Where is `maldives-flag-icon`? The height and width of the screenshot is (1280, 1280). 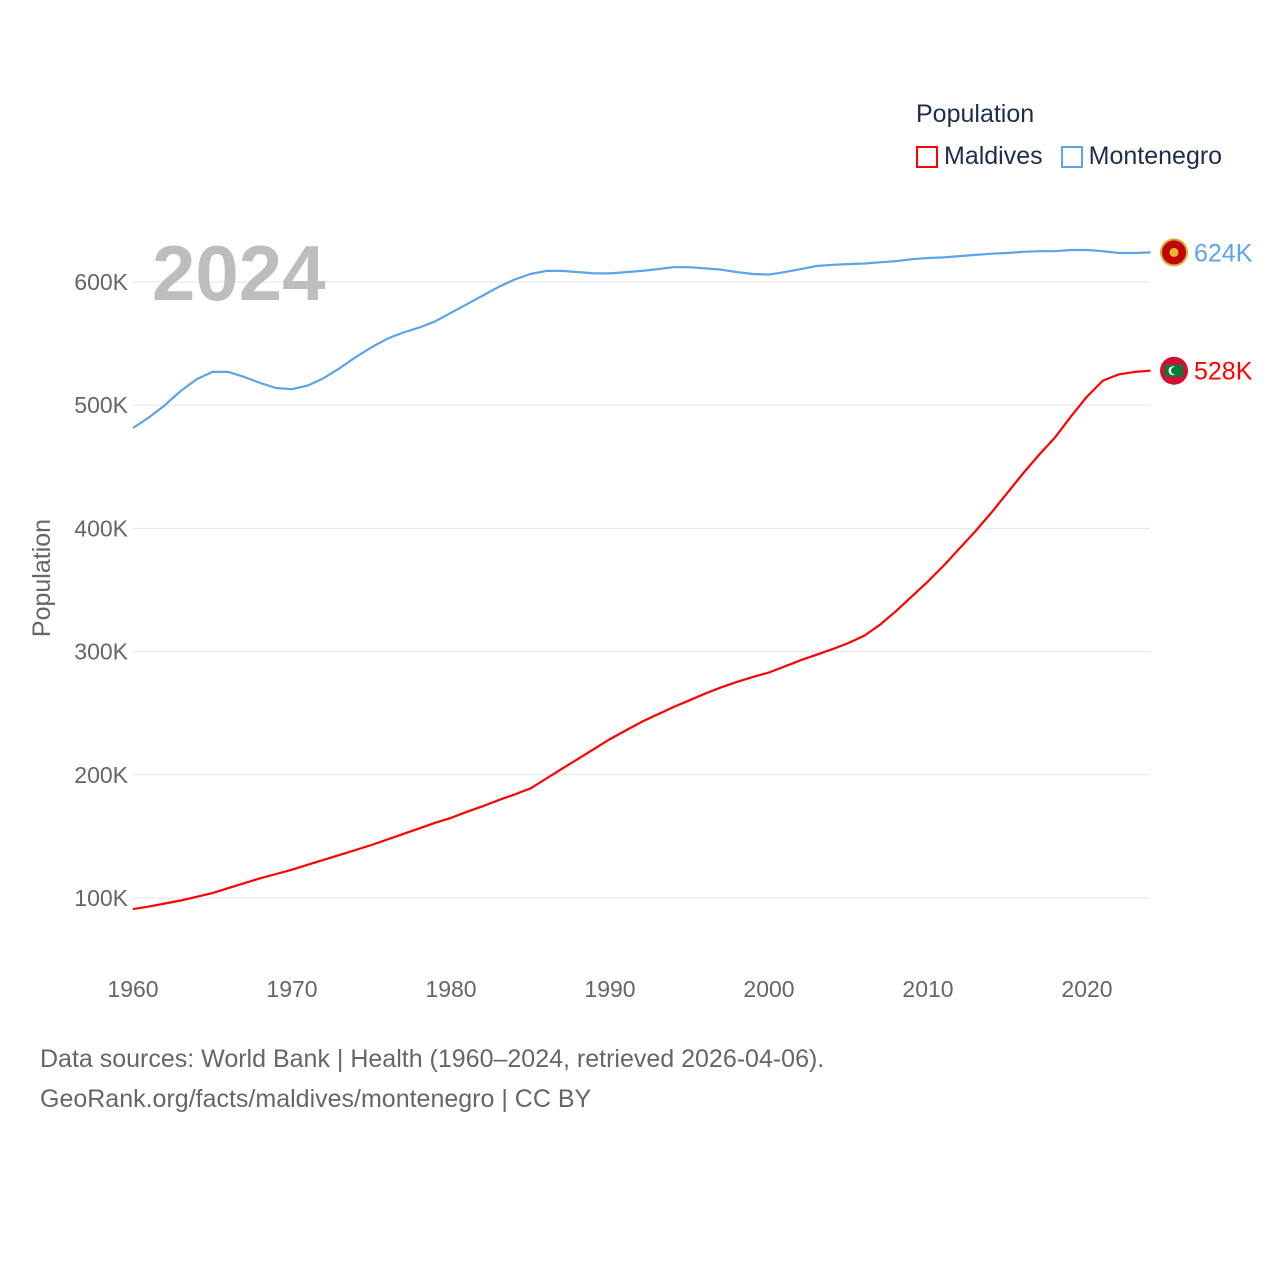 maldives-flag-icon is located at coordinates (1174, 370).